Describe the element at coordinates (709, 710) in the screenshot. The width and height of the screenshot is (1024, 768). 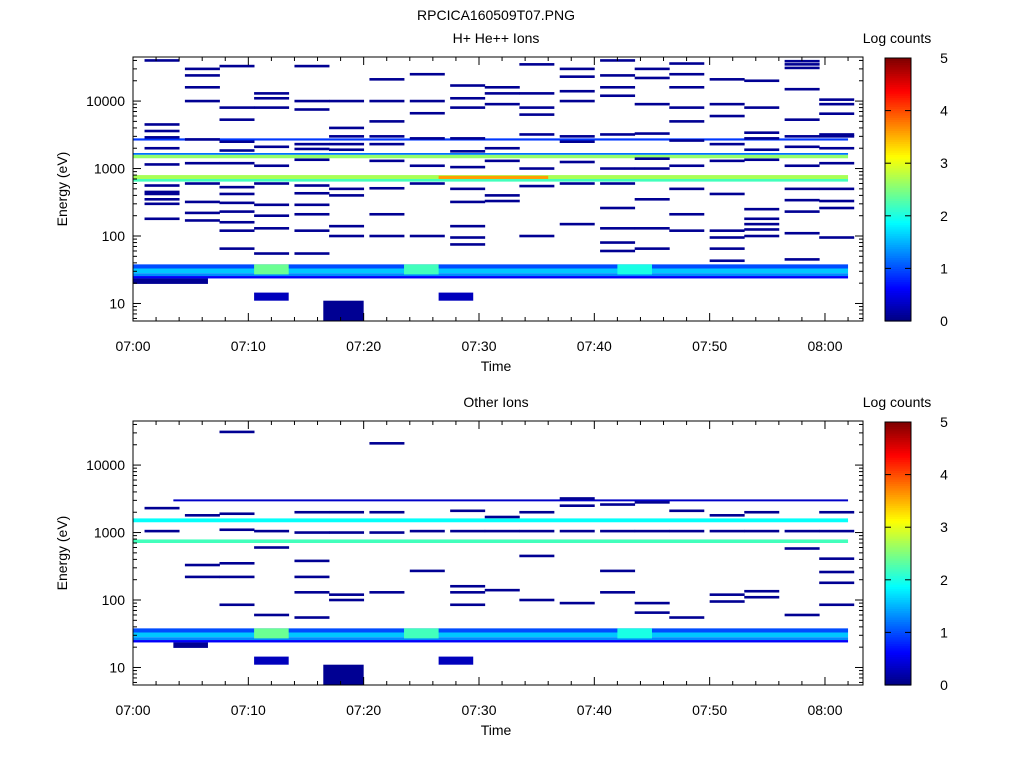
I see `x-tick-label: 07:50` at that location.